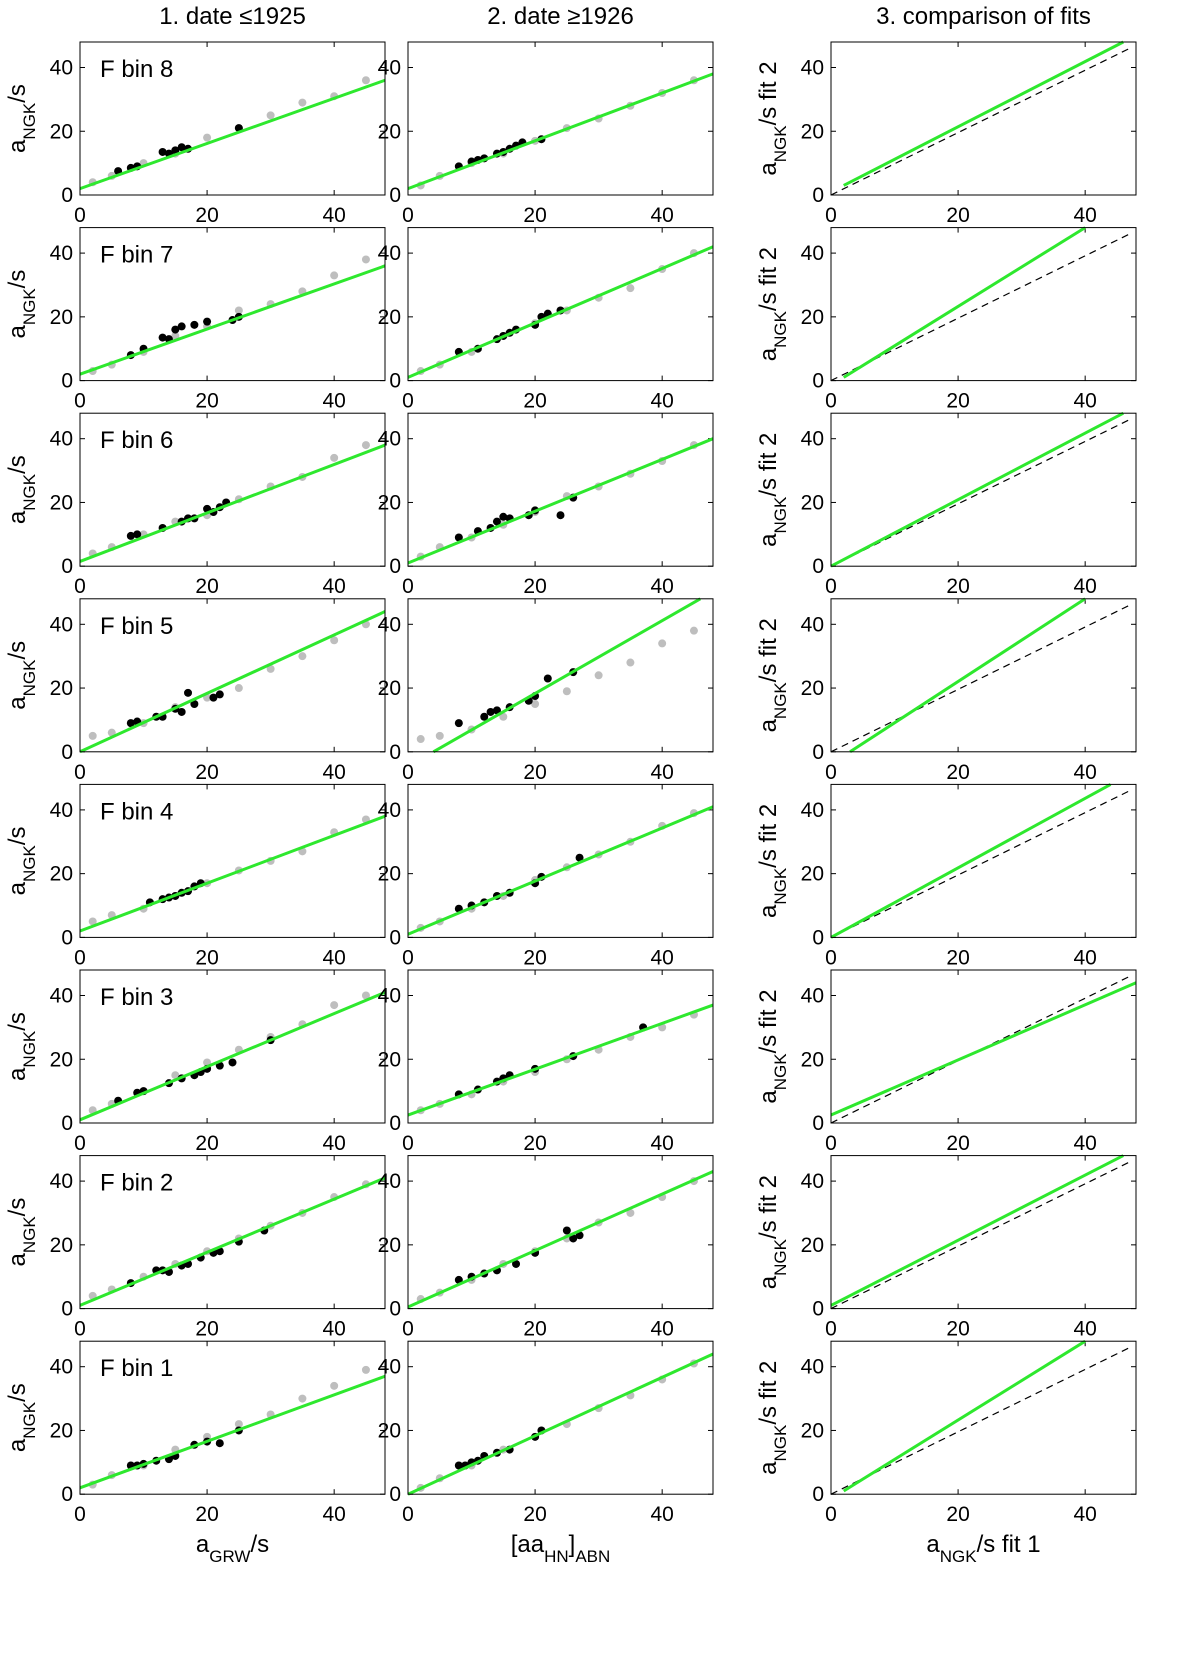  I want to click on y-axis-label: aNGK/s fit 2, so click(772, 675).